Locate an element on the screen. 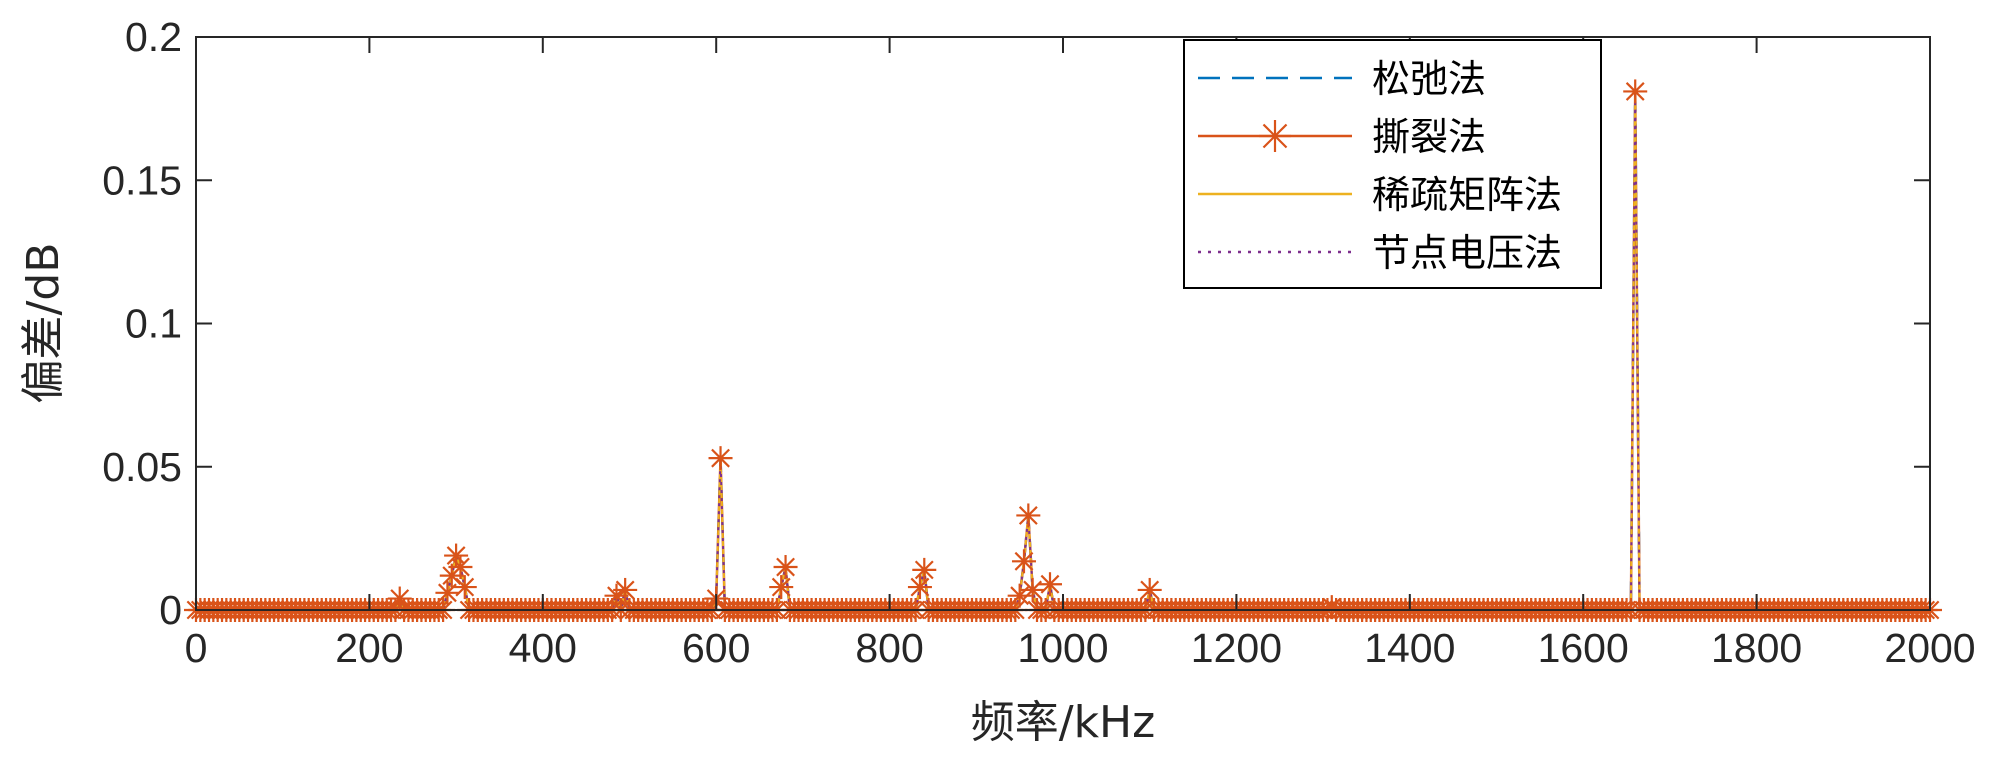 The width and height of the screenshot is (2000, 769). x-tick-label: 1000 is located at coordinates (1062, 648).